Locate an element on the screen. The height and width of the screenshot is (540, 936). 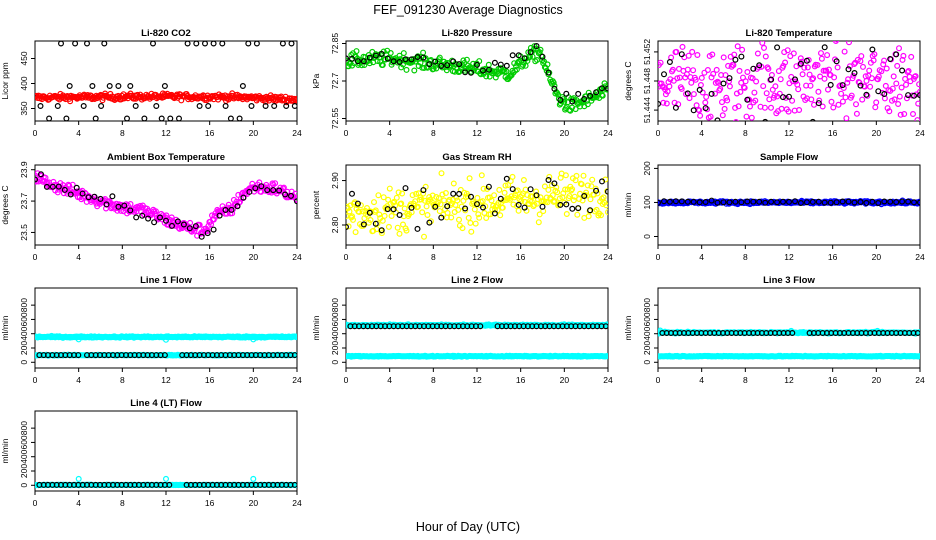
y-axis-label: degrees C is located at coordinates (628, 80).